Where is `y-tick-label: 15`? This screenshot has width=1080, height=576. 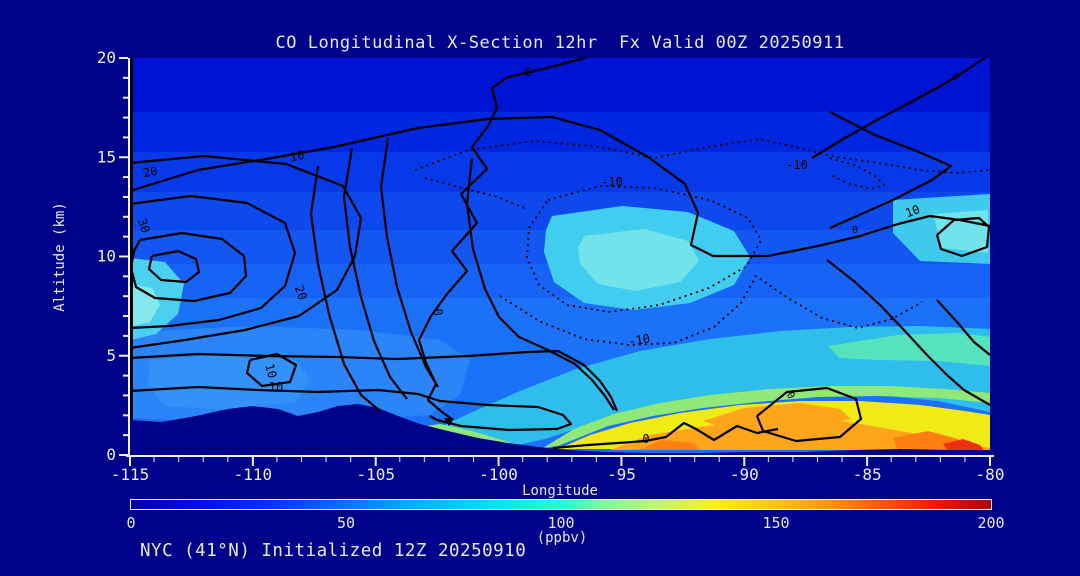 y-tick-label: 15 is located at coordinates (106, 156).